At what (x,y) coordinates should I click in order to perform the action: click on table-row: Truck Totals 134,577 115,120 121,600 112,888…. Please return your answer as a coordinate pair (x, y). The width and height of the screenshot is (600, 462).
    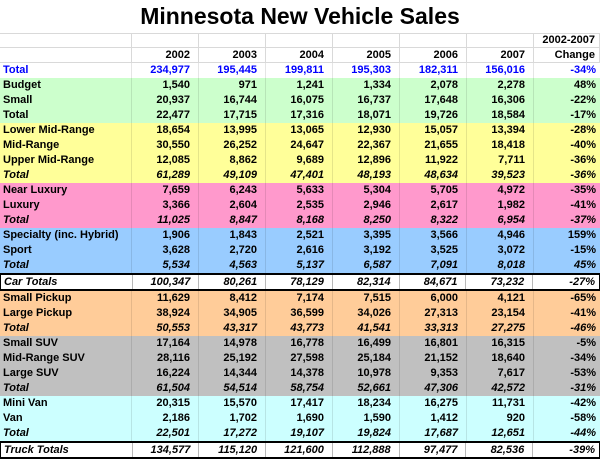
    Looking at the image, I should click on (300, 450).